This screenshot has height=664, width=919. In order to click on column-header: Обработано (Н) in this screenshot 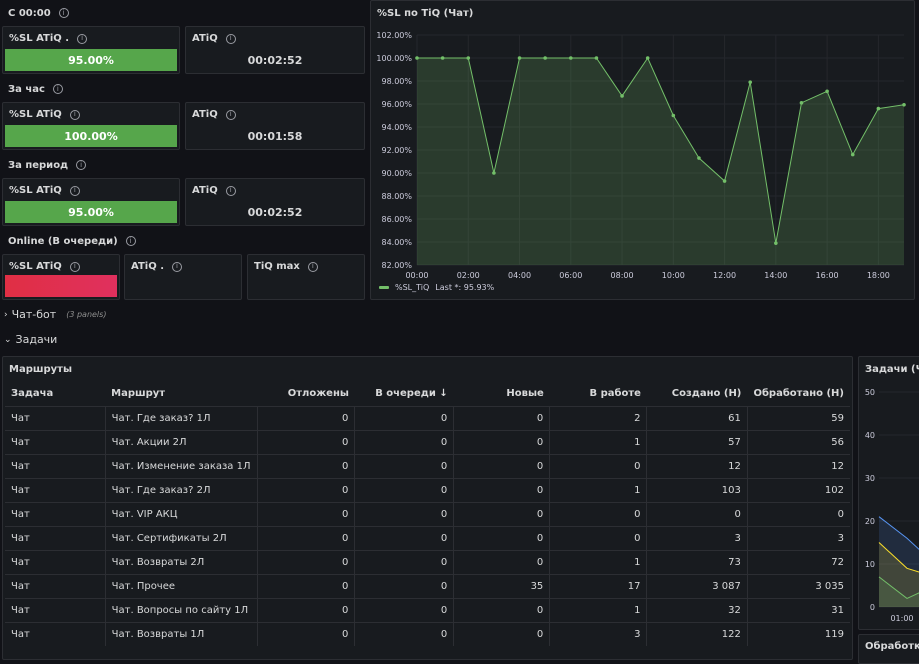, I will do `click(798, 394)`.